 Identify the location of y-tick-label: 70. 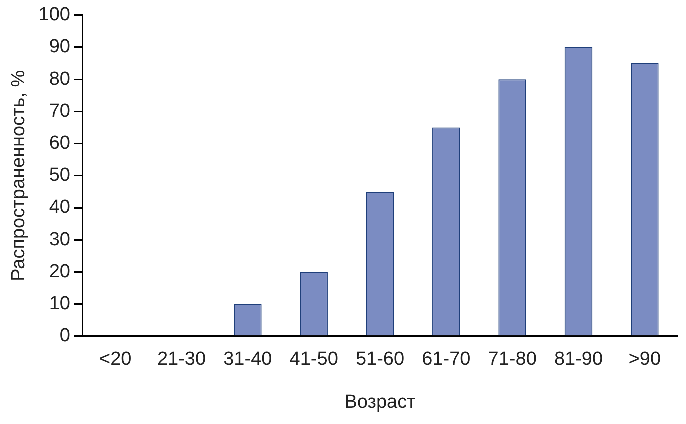
(59, 111).